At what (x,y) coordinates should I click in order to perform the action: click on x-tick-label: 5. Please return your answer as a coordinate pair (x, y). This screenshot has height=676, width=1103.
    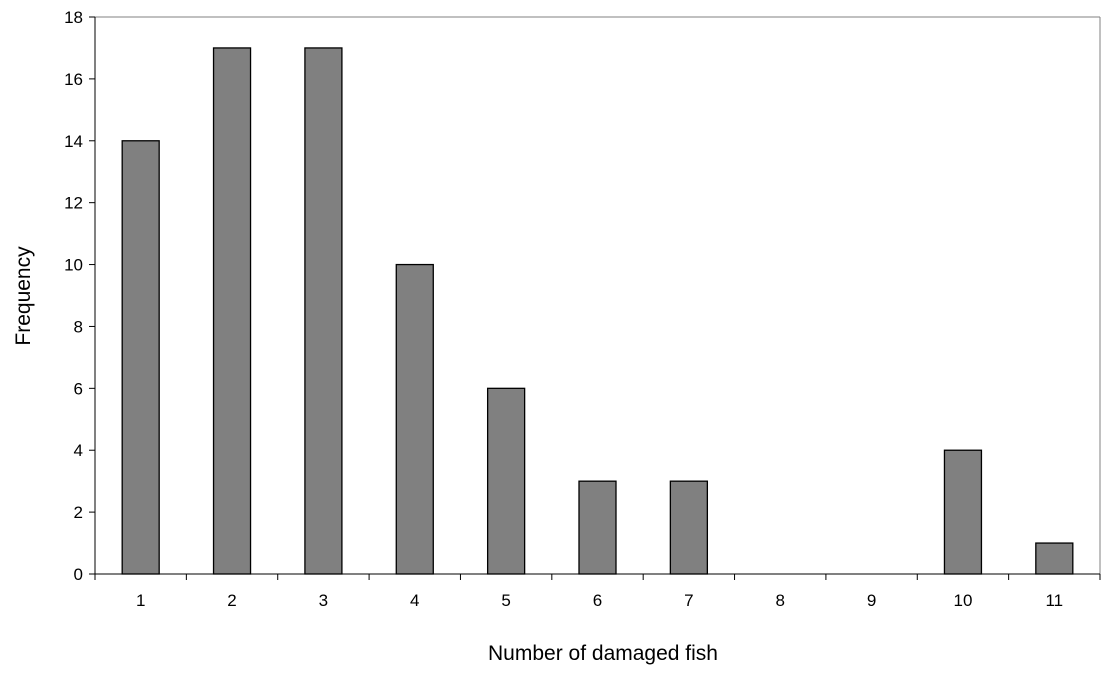
    Looking at the image, I should click on (505, 600).